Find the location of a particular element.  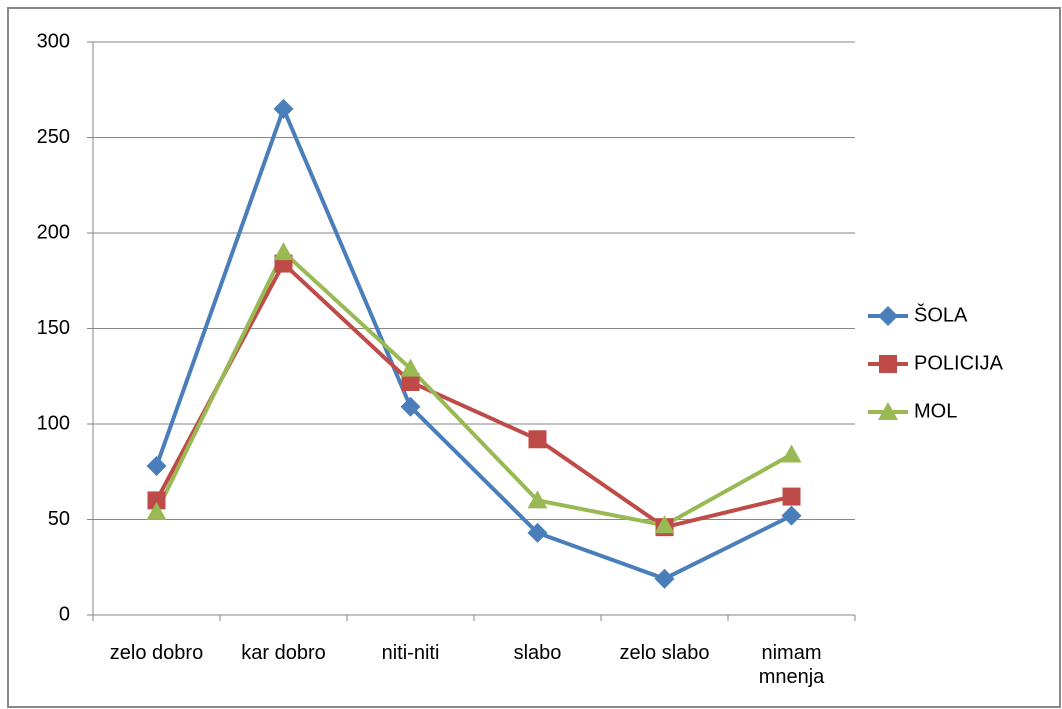

legend-label: POLICIJA is located at coordinates (959, 363).